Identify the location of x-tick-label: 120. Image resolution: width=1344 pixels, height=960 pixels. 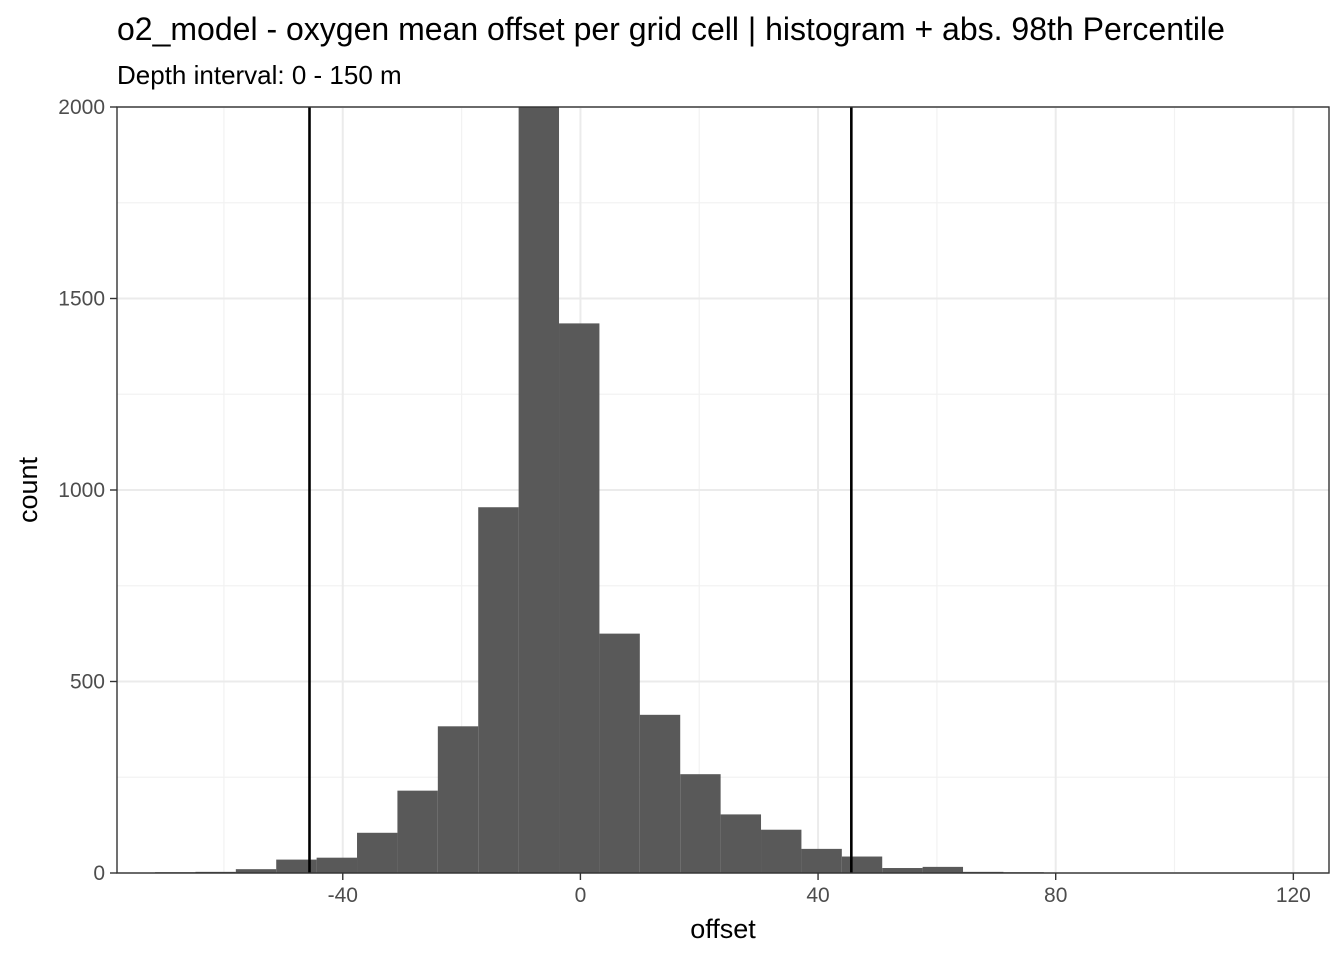
(1293, 895).